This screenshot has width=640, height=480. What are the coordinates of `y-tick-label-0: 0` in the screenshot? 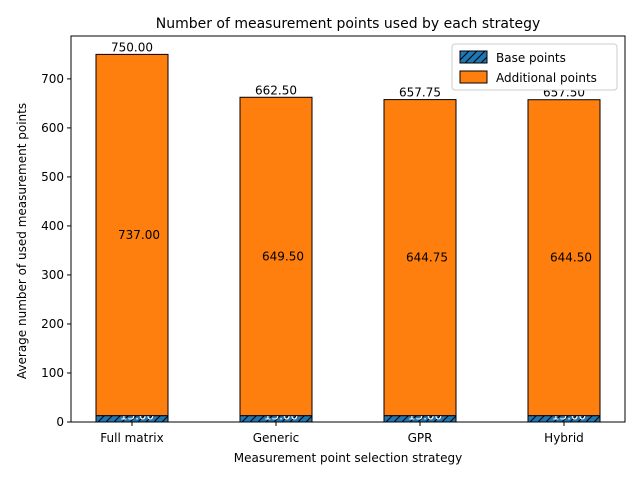 It's located at (60, 422).